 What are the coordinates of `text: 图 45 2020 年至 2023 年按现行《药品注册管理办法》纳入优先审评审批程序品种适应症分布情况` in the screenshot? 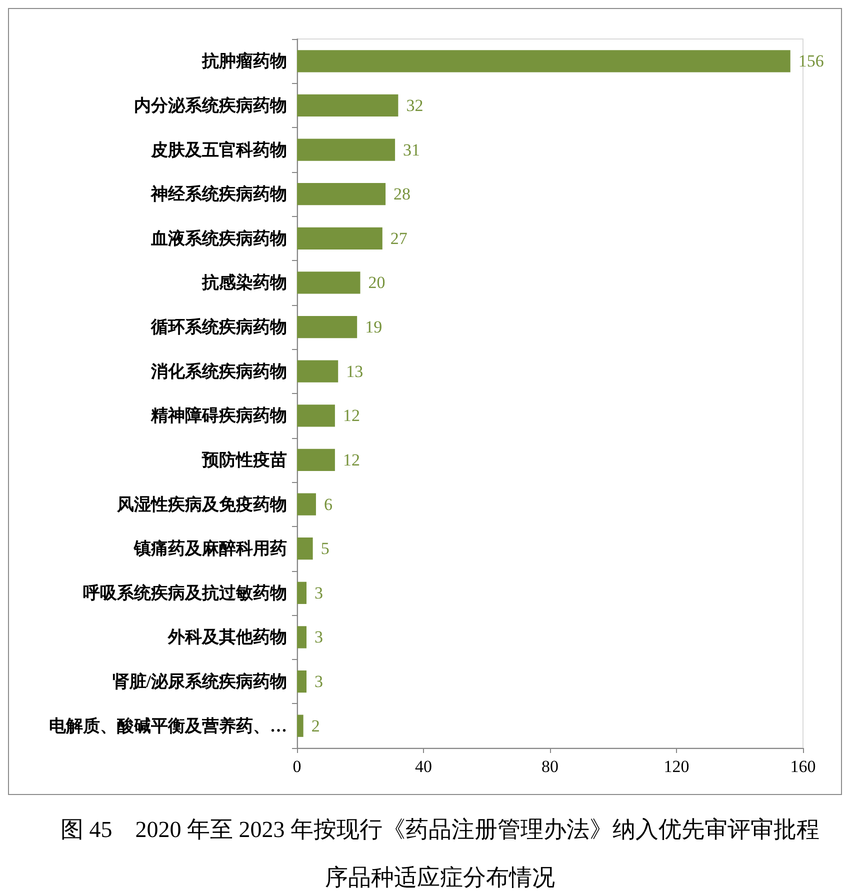 It's located at (440, 854).